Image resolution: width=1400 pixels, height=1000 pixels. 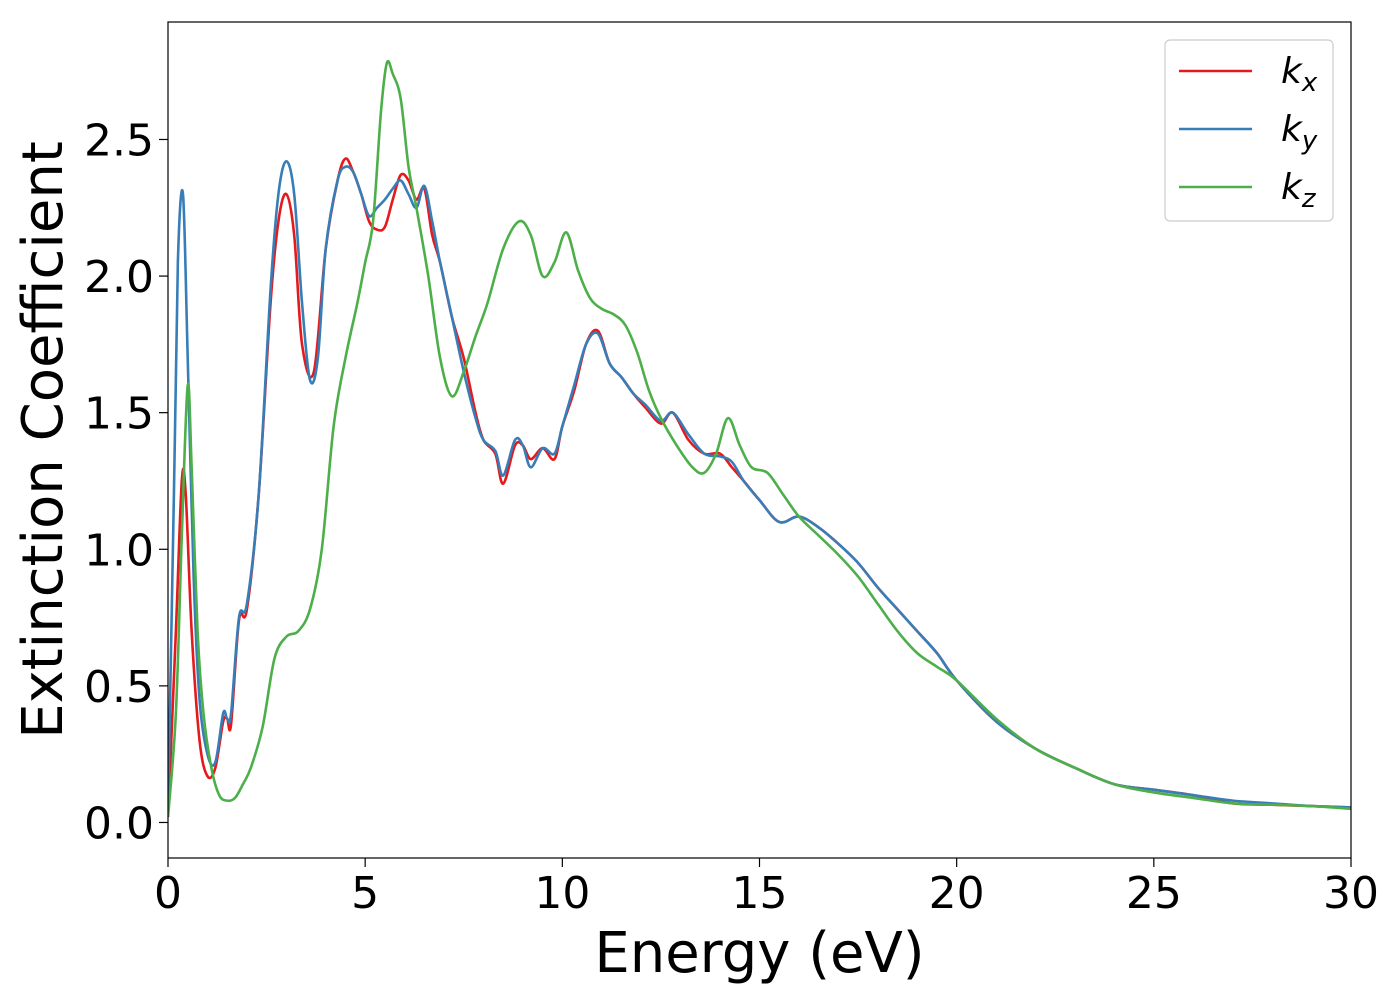 I want to click on legend-box, so click(x=1249, y=130).